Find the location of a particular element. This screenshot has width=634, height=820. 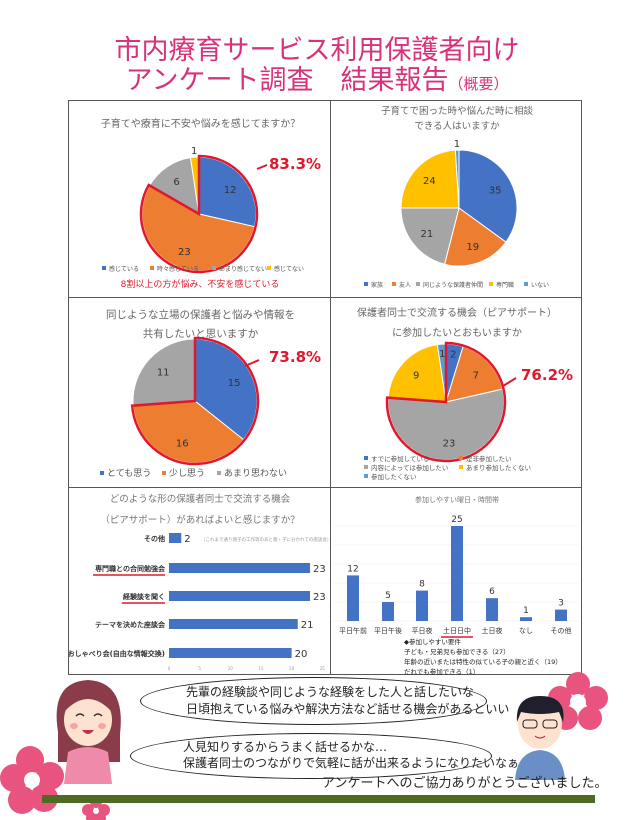

chart-title: できる人はいますか is located at coordinates (457, 126).